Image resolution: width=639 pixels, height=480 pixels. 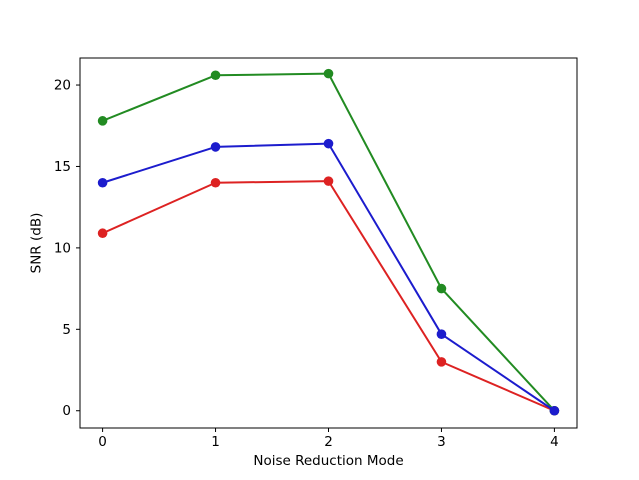 What do you see at coordinates (62, 167) in the screenshot?
I see `y-tick-label: 15` at bounding box center [62, 167].